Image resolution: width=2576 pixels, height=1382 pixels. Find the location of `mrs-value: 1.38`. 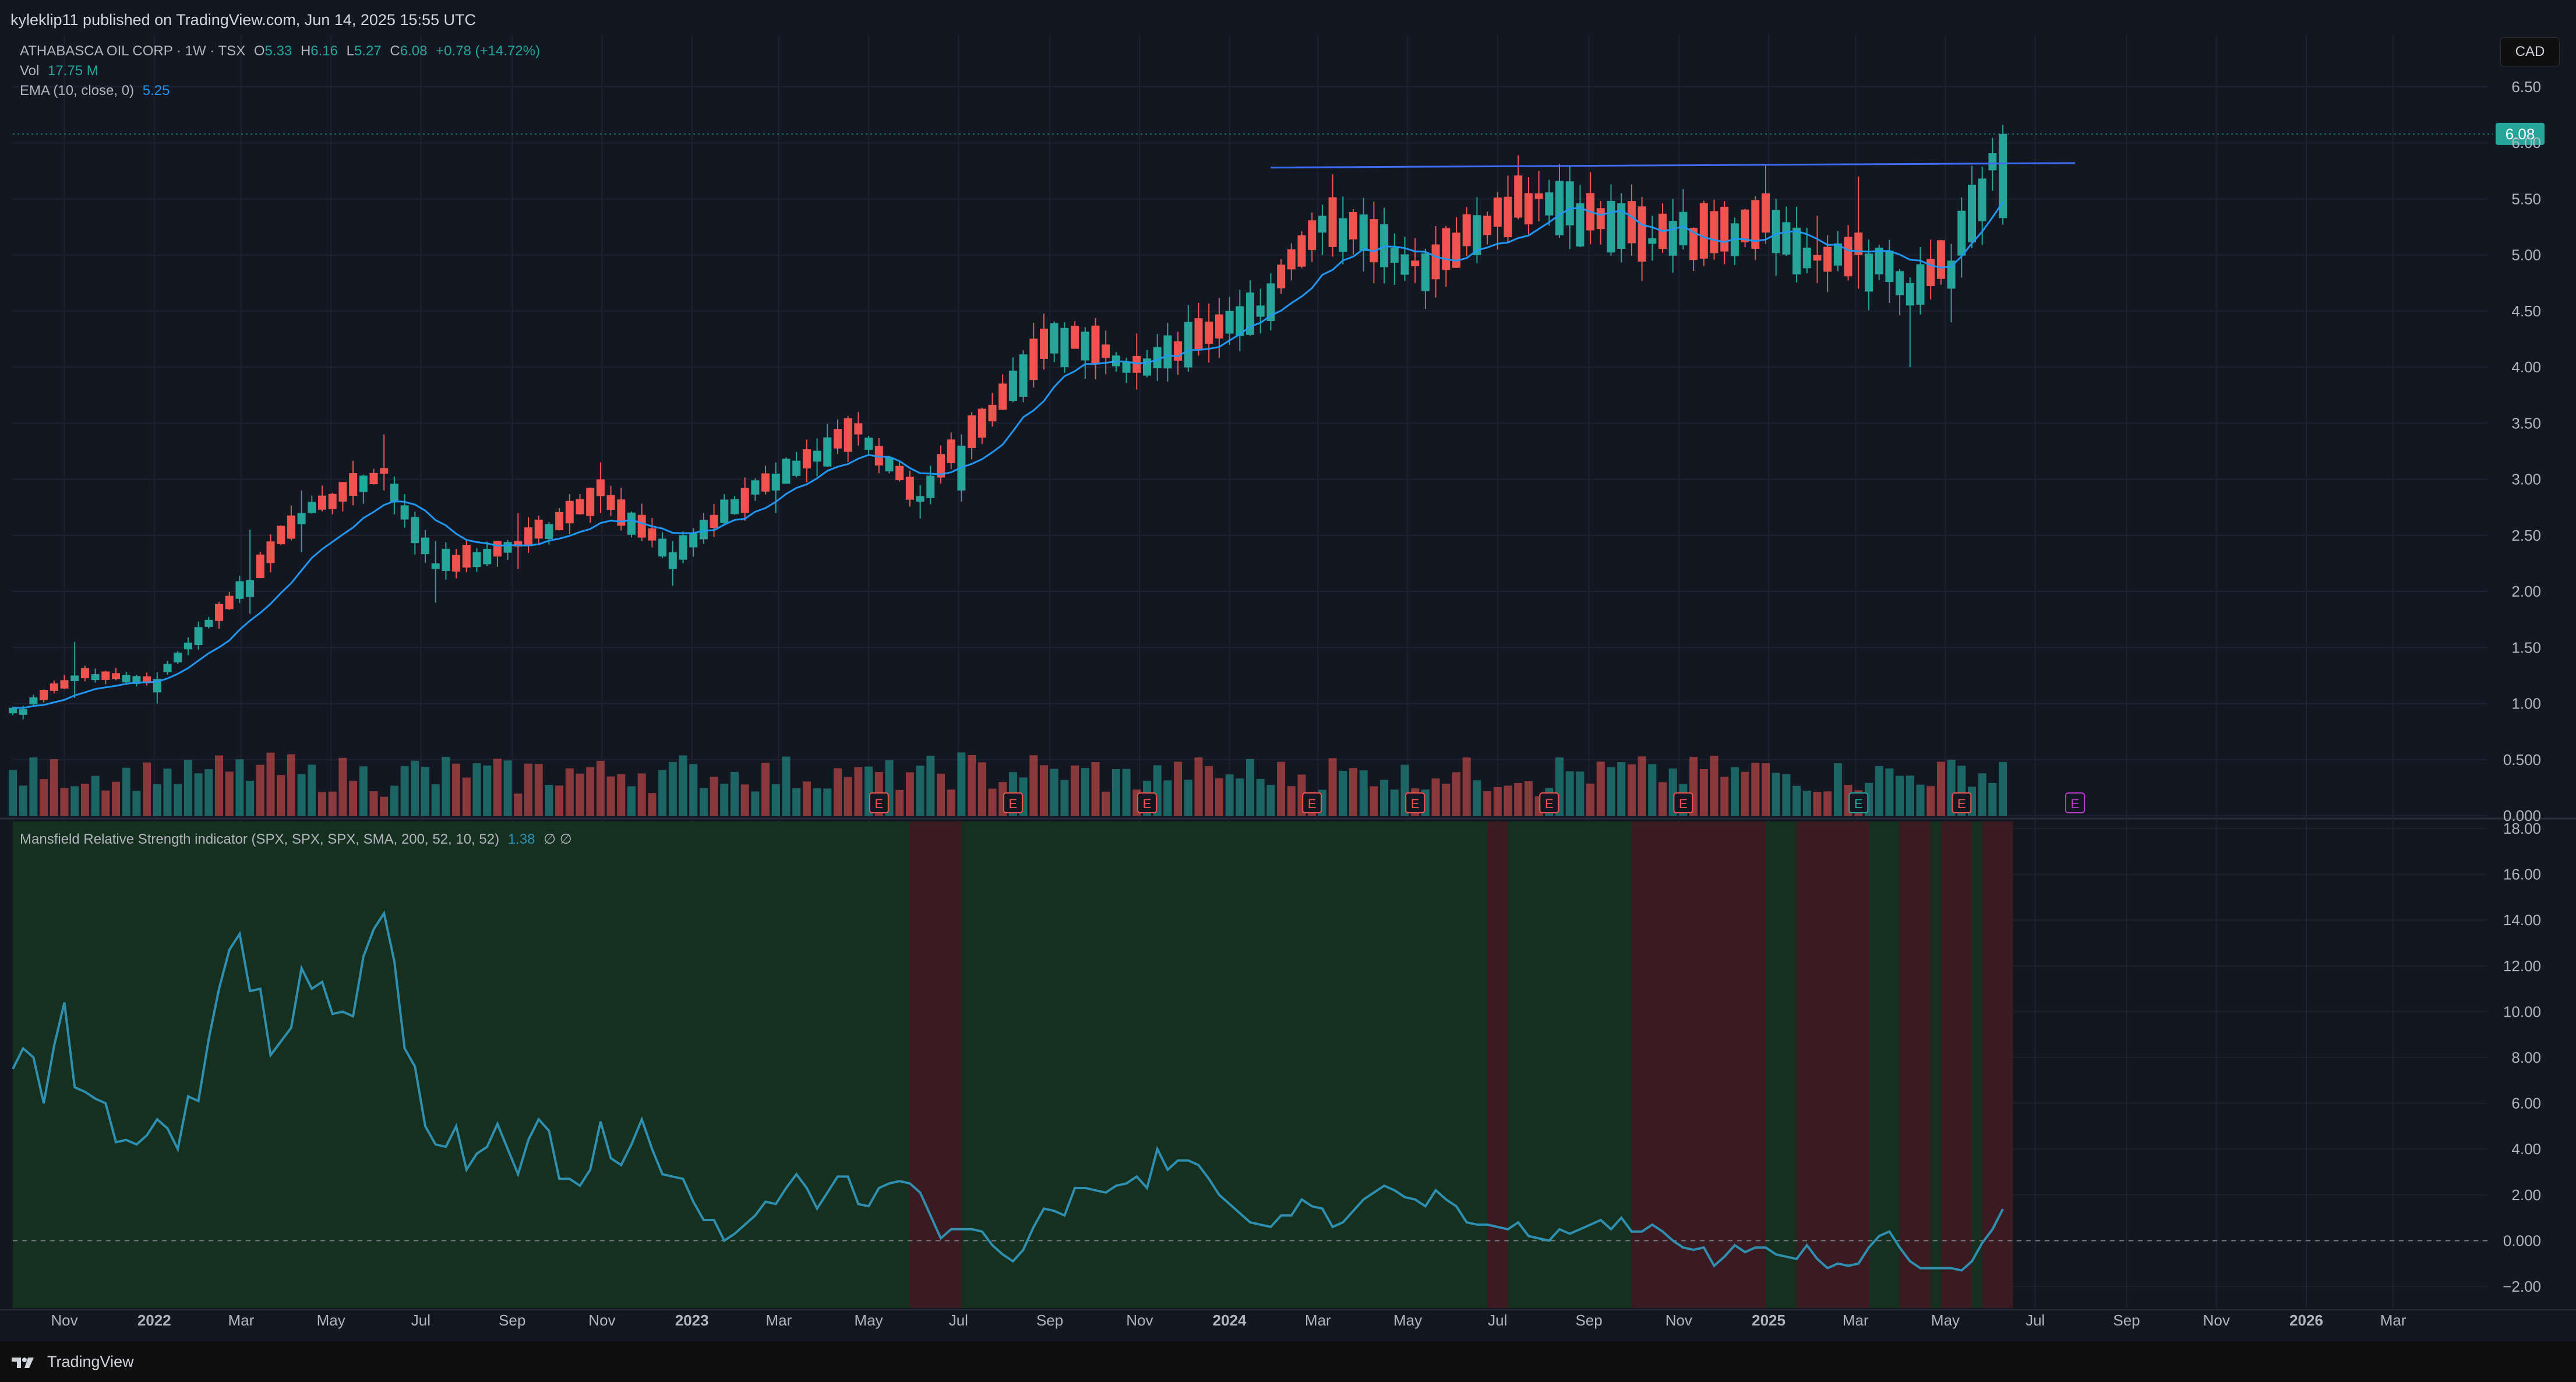

mrs-value: 1.38 is located at coordinates (521, 839).